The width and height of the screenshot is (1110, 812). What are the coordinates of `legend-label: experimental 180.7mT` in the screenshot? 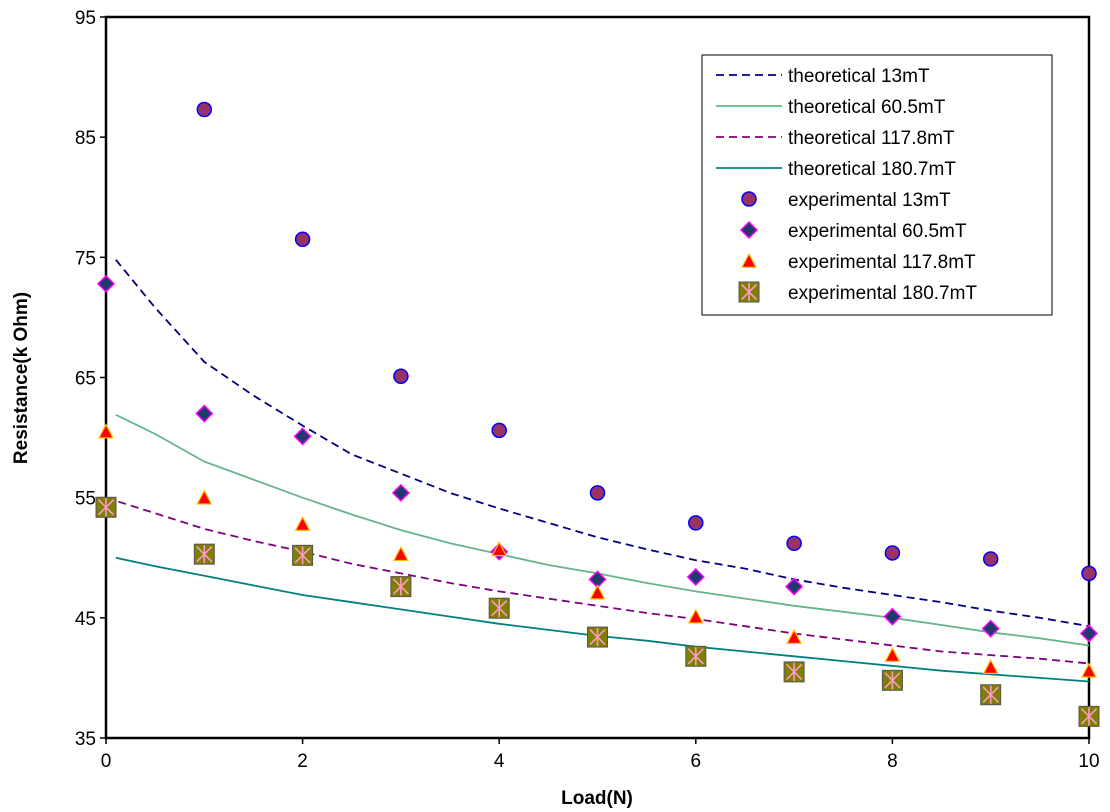 It's located at (882, 293).